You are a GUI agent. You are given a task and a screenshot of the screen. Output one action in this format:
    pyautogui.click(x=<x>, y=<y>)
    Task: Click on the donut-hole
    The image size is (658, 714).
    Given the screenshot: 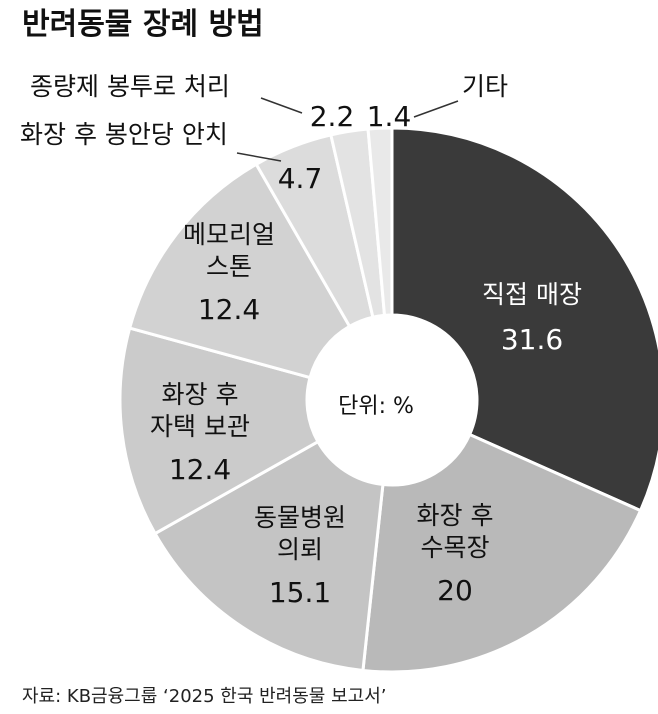 What is the action you would take?
    pyautogui.click(x=392, y=400)
    